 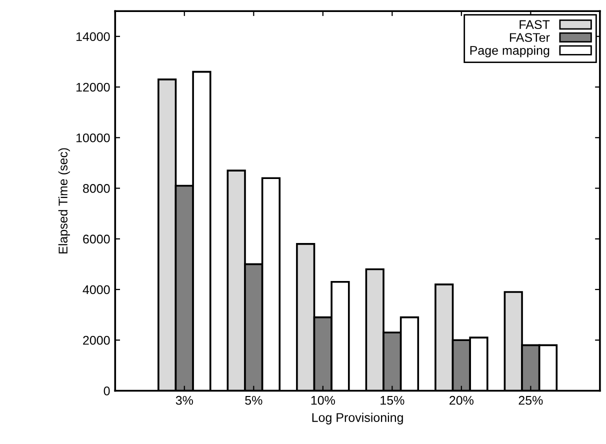 I want to click on x-tick-label: 10%, so click(x=323, y=400).